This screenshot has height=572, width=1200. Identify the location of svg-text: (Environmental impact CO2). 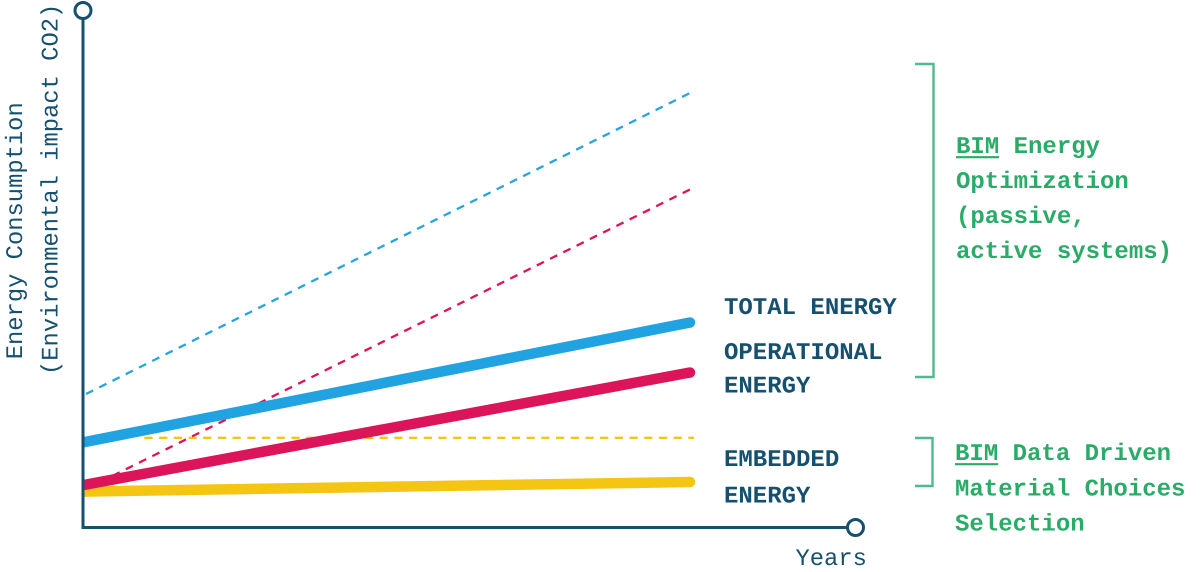
(52, 189).